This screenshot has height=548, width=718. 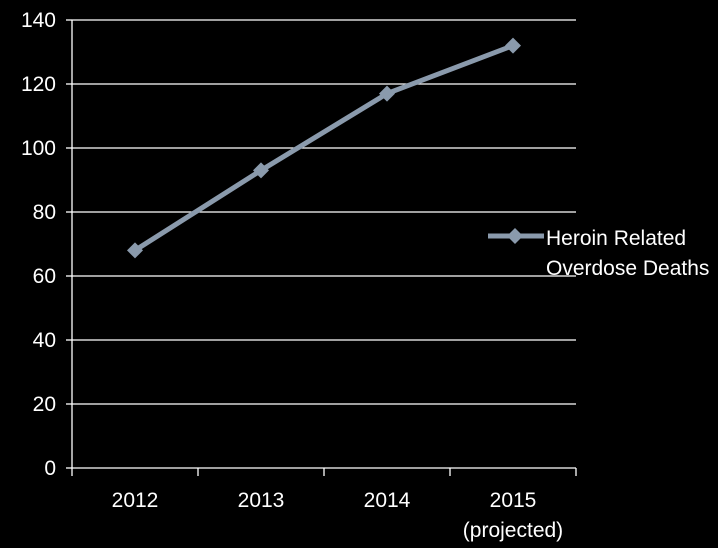 I want to click on y-tick-label: 120, so click(x=38, y=84).